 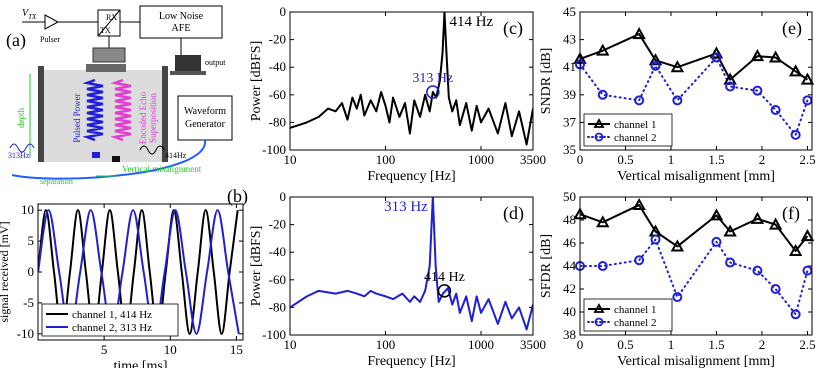 I want to click on echo-coil, so click(x=121, y=110).